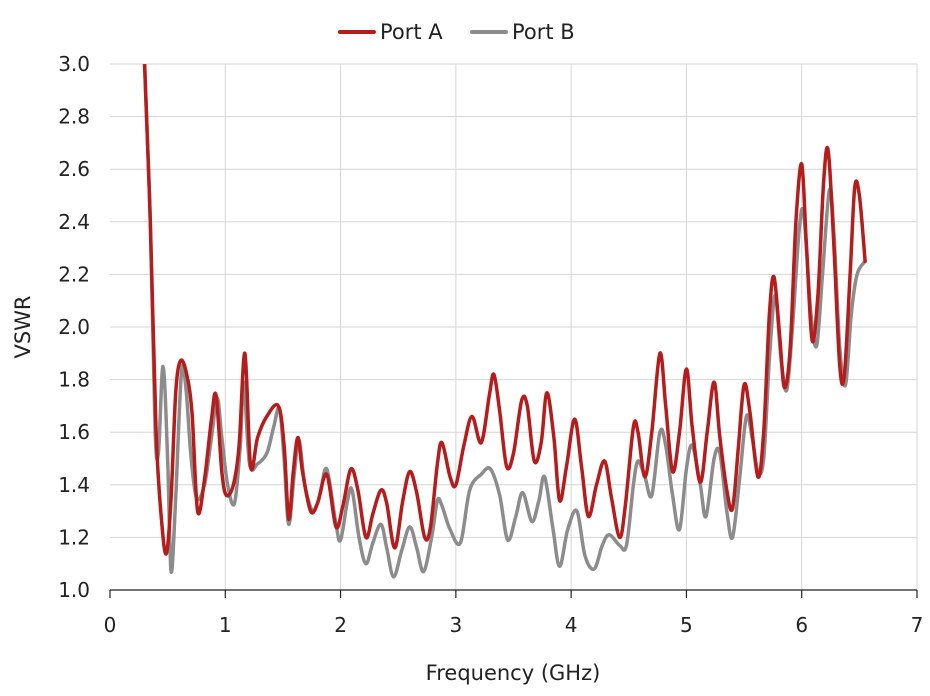 The image size is (930, 696). What do you see at coordinates (225, 625) in the screenshot?
I see `x-tick-label: 1` at bounding box center [225, 625].